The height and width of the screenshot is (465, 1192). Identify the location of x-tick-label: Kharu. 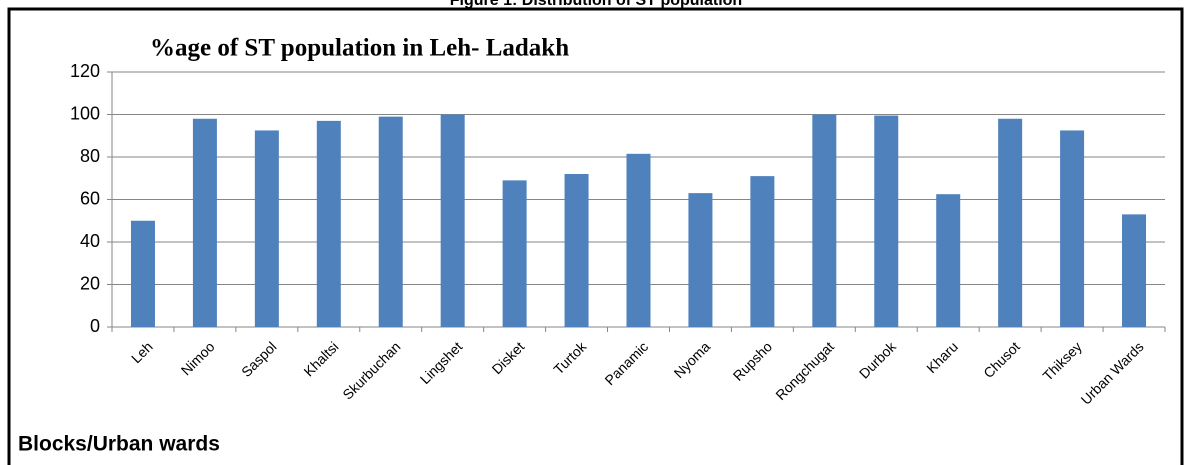
(942, 357).